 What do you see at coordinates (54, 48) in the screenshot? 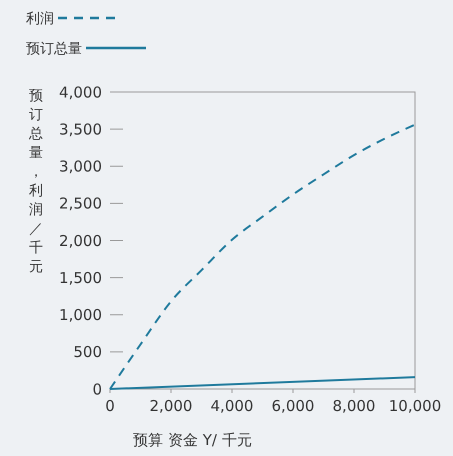
I see `legend-label: 预订总量` at bounding box center [54, 48].